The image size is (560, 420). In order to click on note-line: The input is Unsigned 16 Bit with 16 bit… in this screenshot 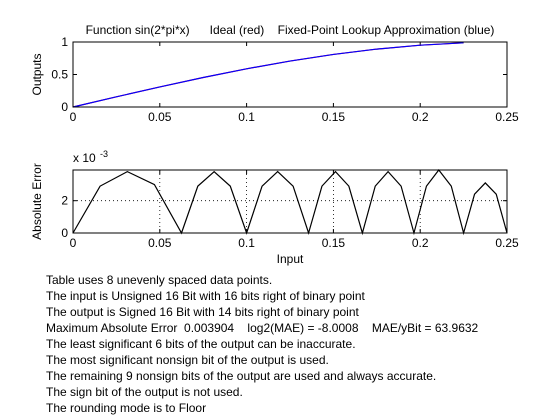, I will do `click(205, 296)`.